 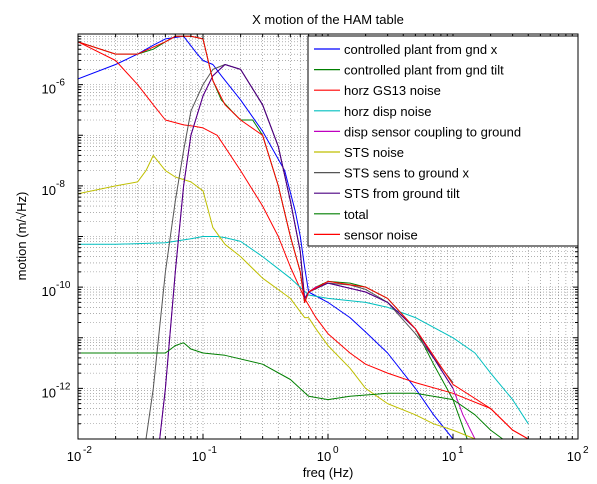 I want to click on legend-entry: horz GS13 noise, so click(x=392, y=90).